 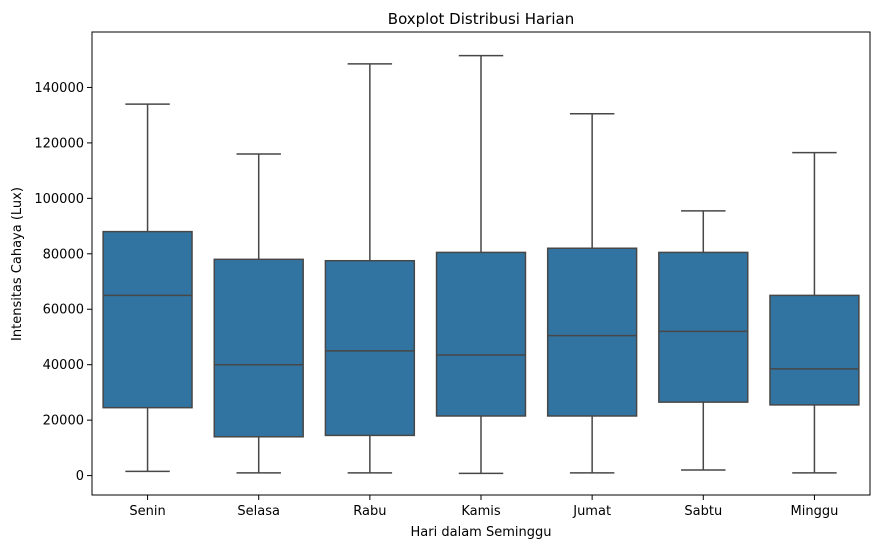 What do you see at coordinates (481, 511) in the screenshot?
I see `x-tick-label: Kamis` at bounding box center [481, 511].